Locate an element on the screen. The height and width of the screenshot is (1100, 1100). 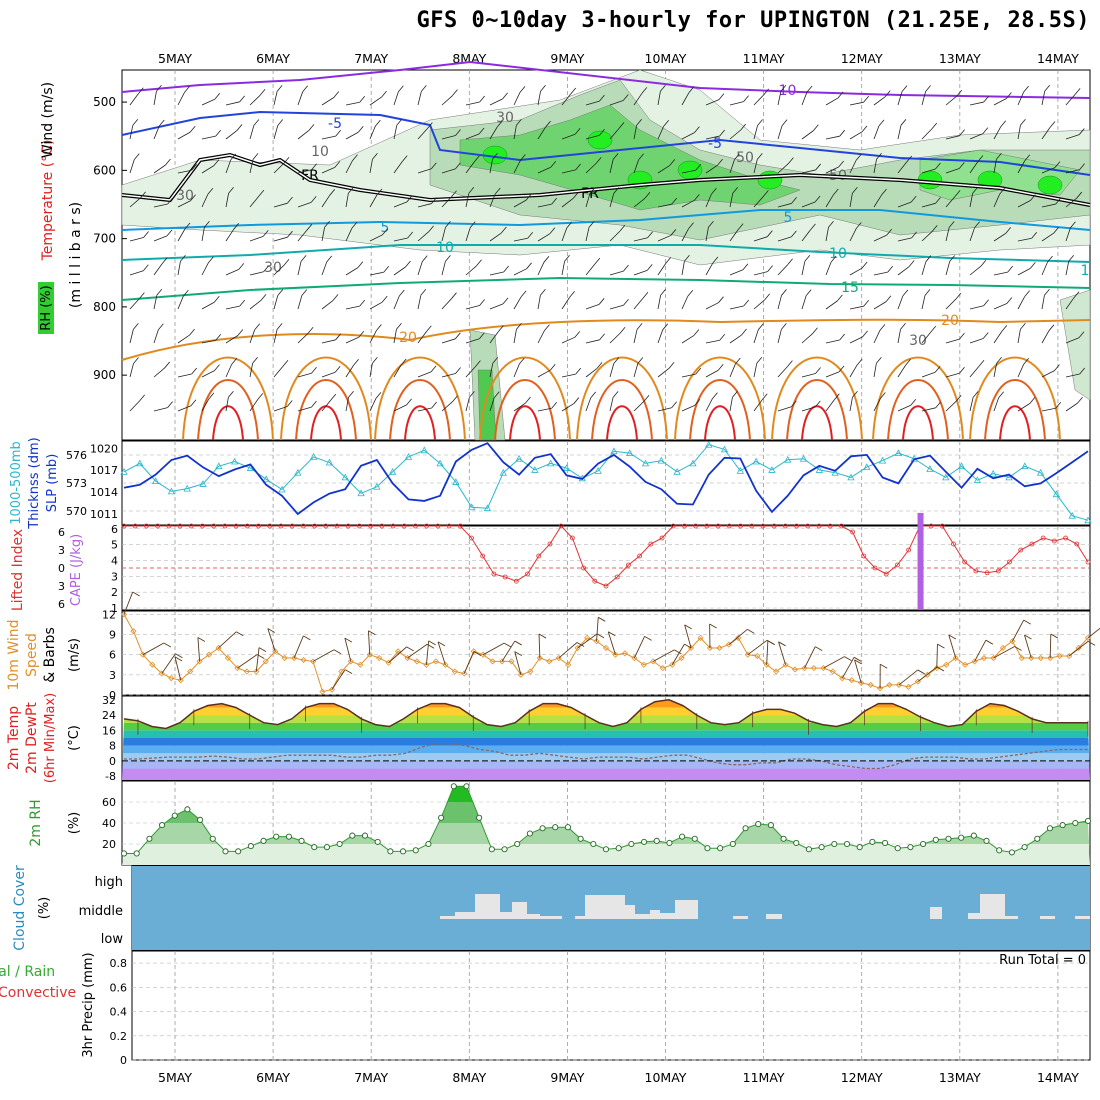
wind10-barb is located at coordinates (178, 668).